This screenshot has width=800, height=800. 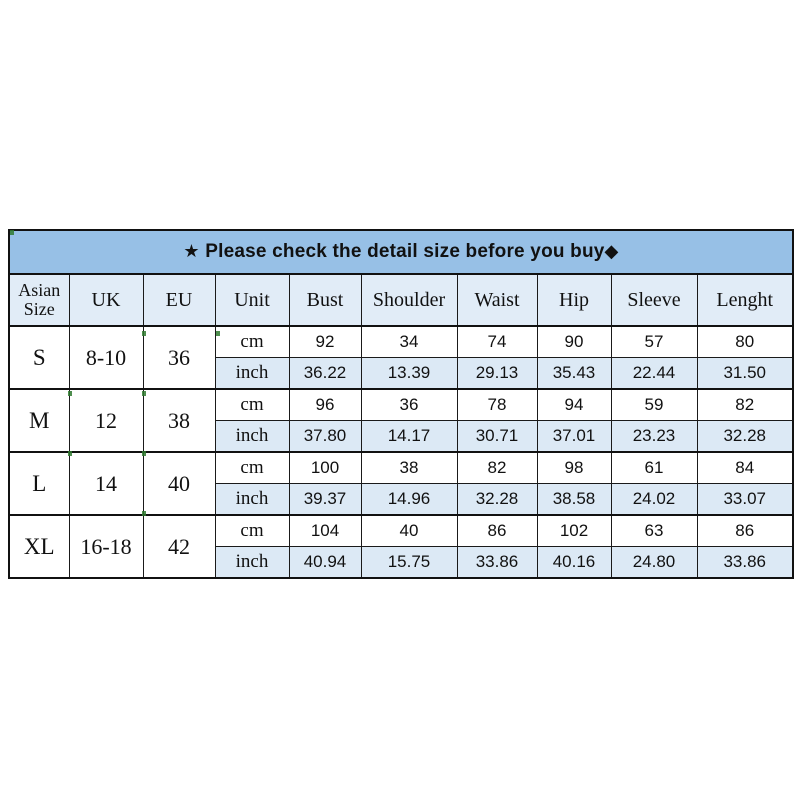 I want to click on header-bust: Bust, so click(x=325, y=300).